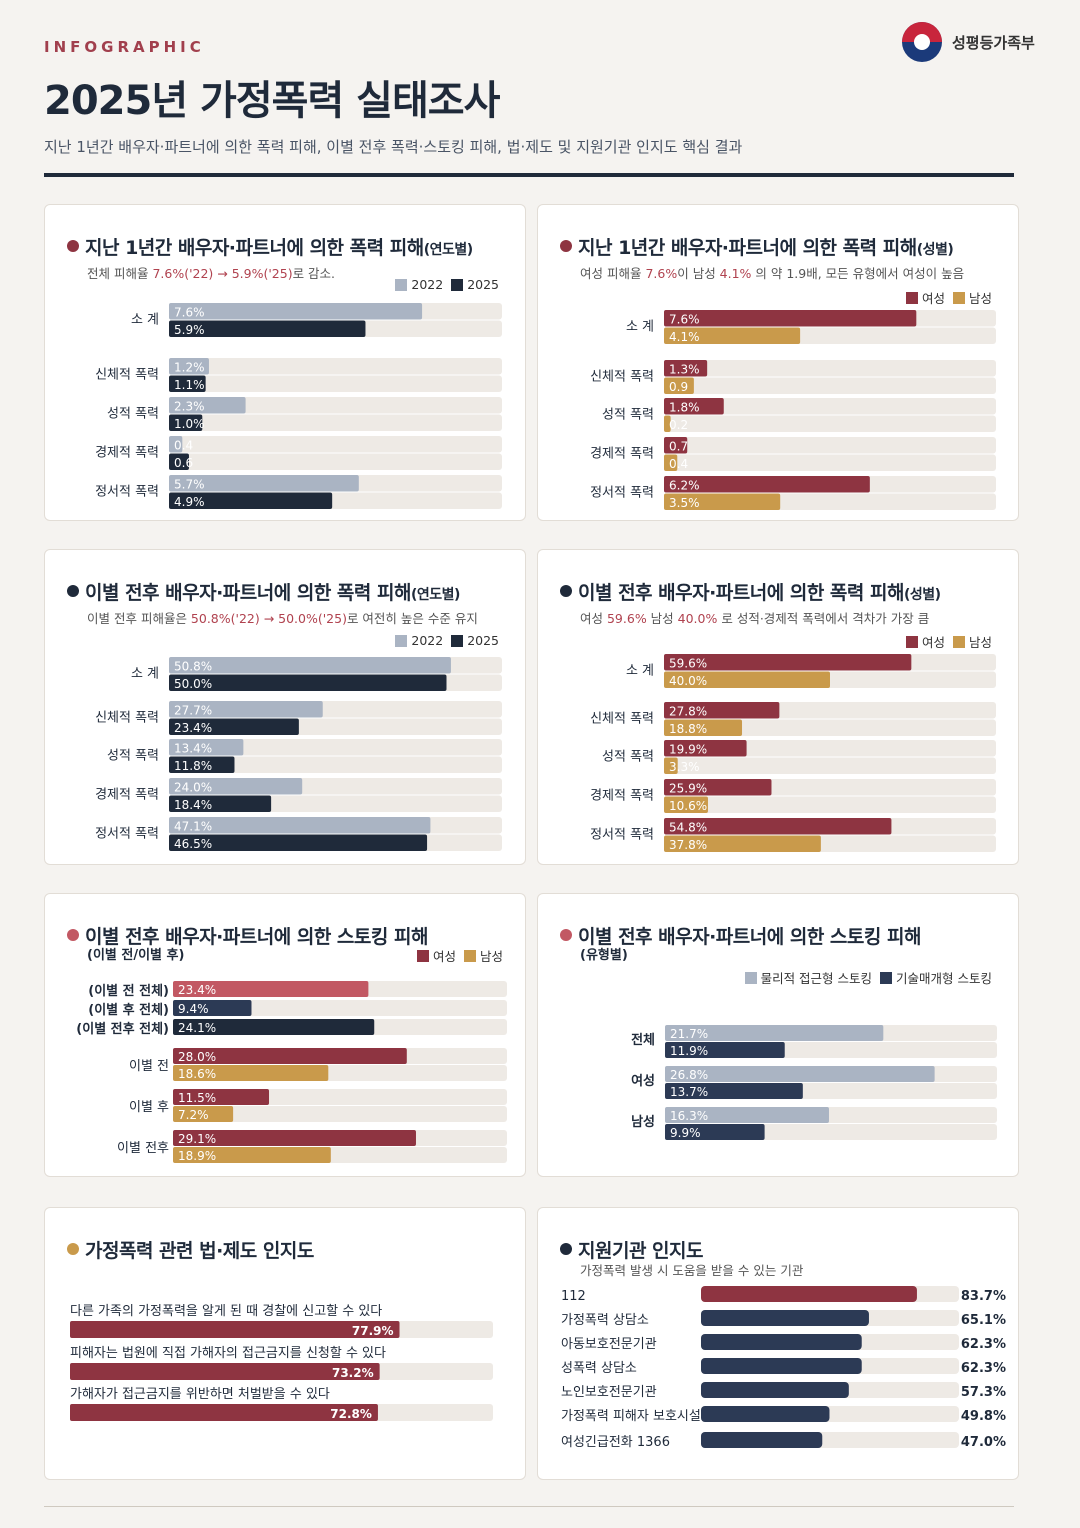 This screenshot has height=1528, width=1080. Describe the element at coordinates (689, 1092) in the screenshot. I see `bar-value-label: 13.7%` at that location.